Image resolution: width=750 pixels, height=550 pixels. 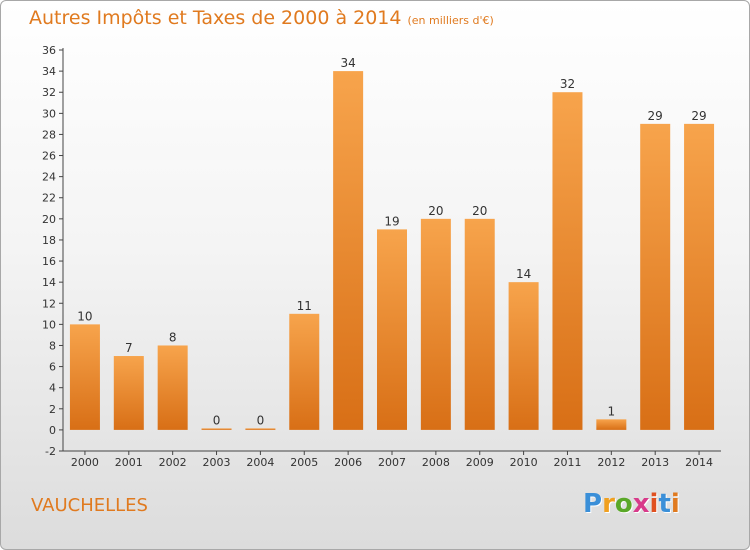 I want to click on y-tick-label: 18, so click(x=49, y=240).